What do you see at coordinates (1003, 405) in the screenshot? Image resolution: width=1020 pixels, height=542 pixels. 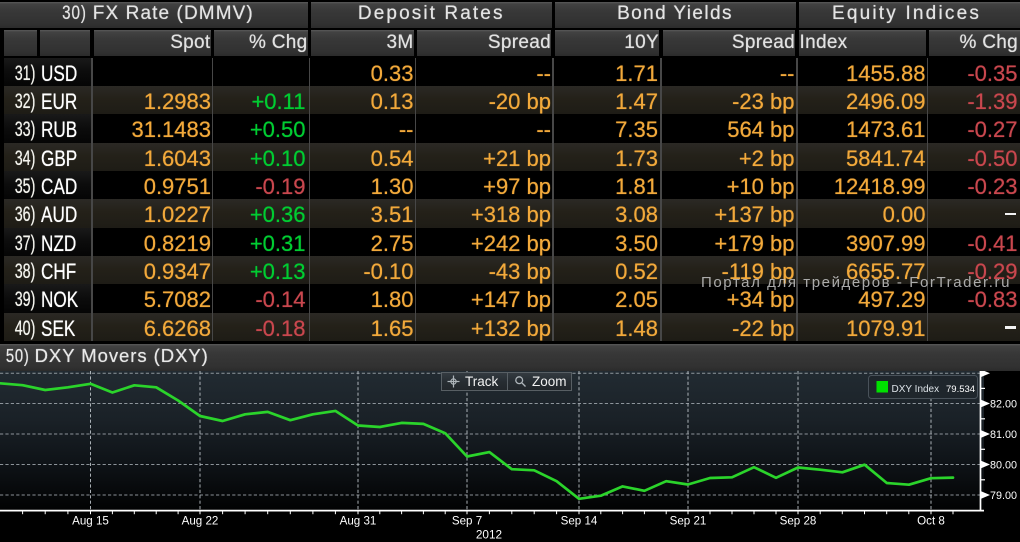 I see `svg-text: 82.00` at bounding box center [1003, 405].